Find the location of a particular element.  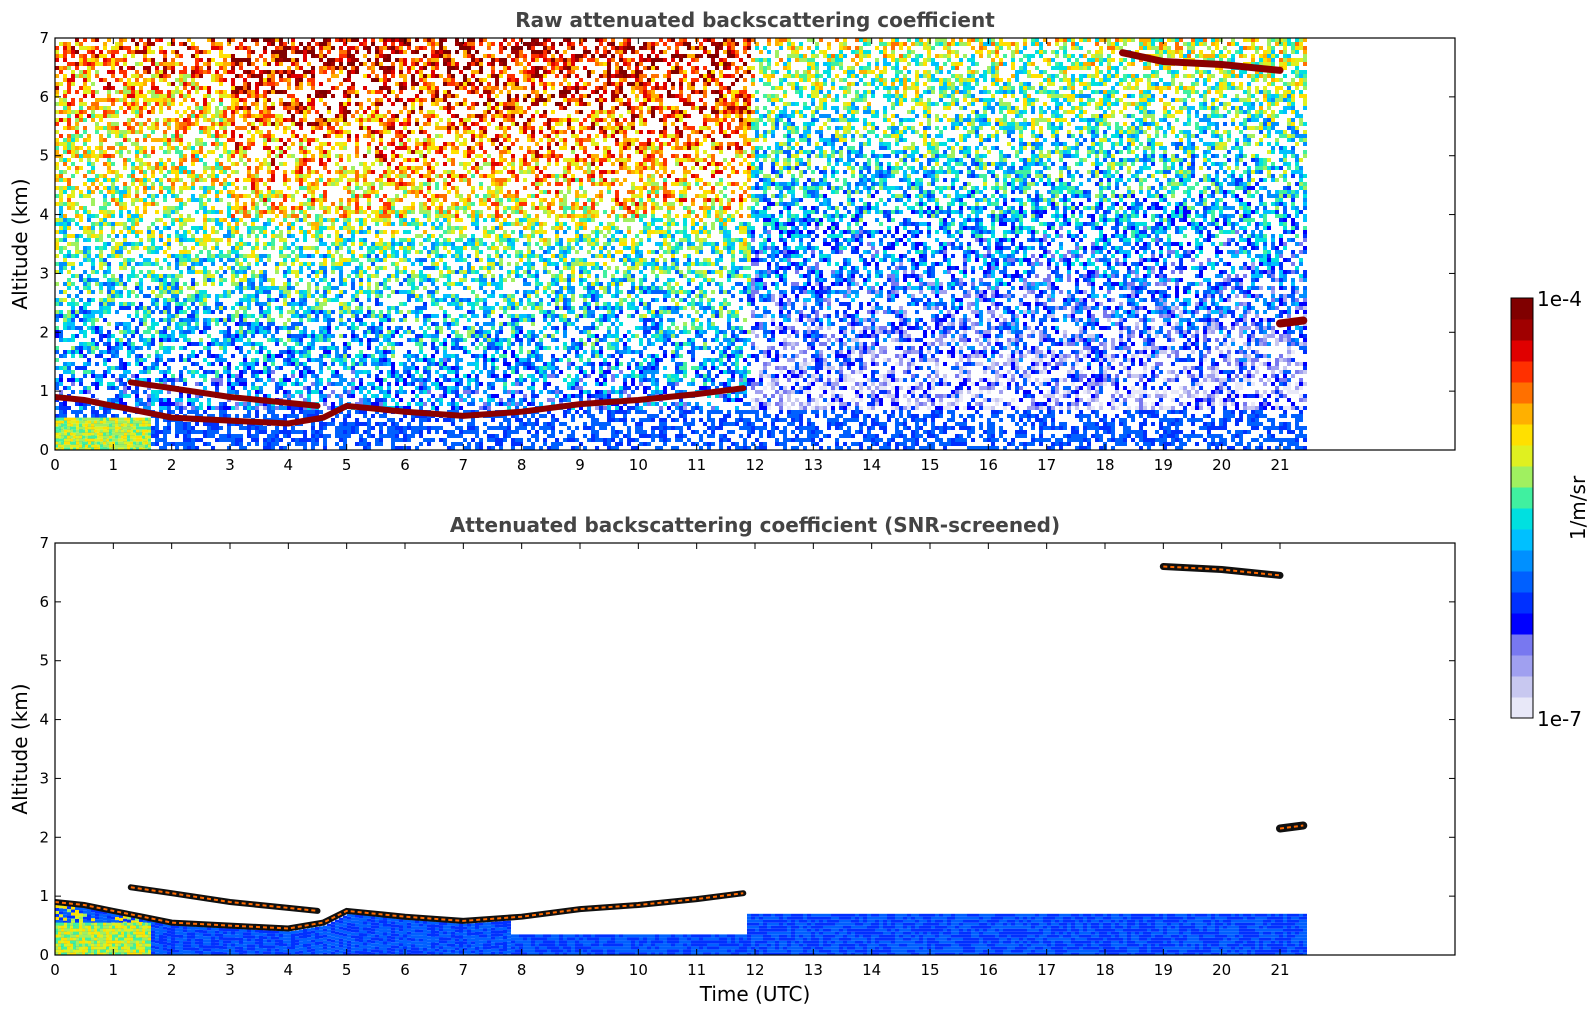

colorbar: 1e-4 1e-7 1/m/sr is located at coordinates (1550, 509).